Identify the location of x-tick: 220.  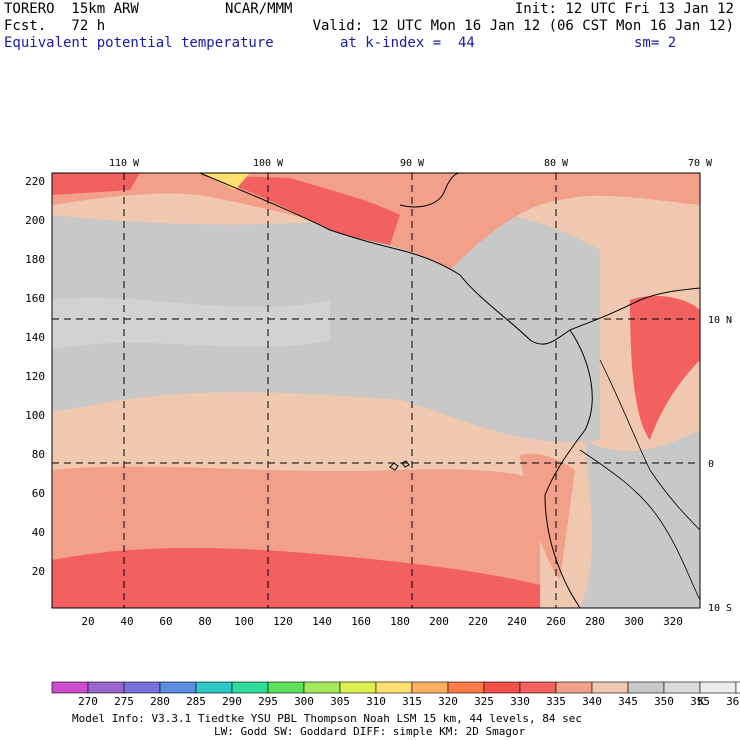
(478, 621).